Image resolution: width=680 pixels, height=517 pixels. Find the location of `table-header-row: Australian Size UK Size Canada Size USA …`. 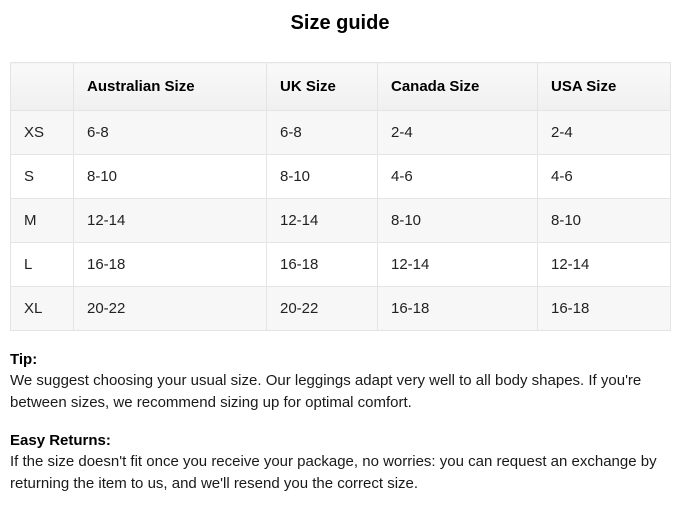

table-header-row: Australian Size UK Size Canada Size USA … is located at coordinates (340, 86).